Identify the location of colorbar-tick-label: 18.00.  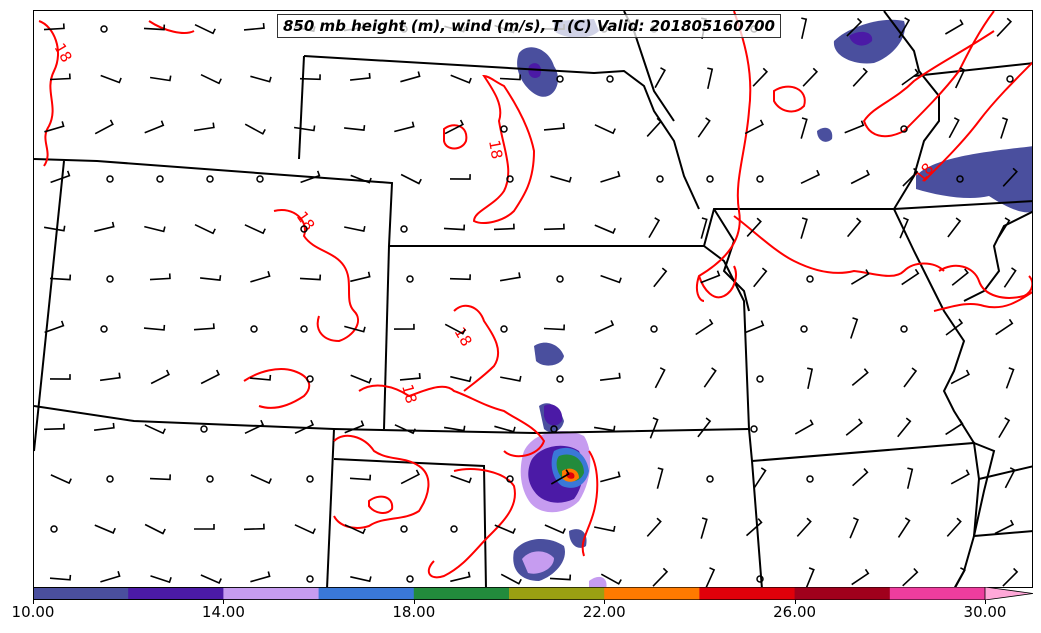
(414, 612).